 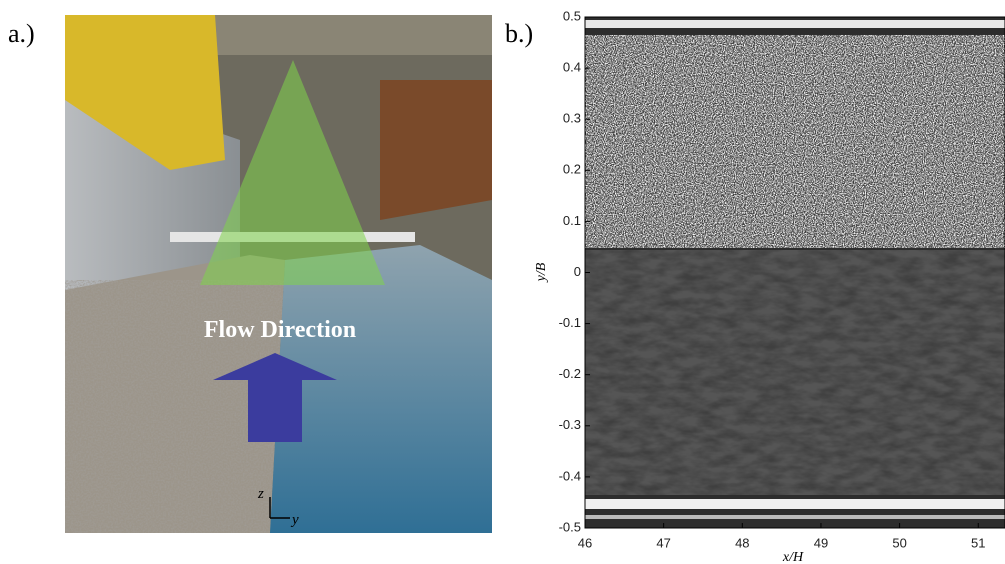 What do you see at coordinates (663, 542) in the screenshot?
I see `x-tick-label: 47` at bounding box center [663, 542].